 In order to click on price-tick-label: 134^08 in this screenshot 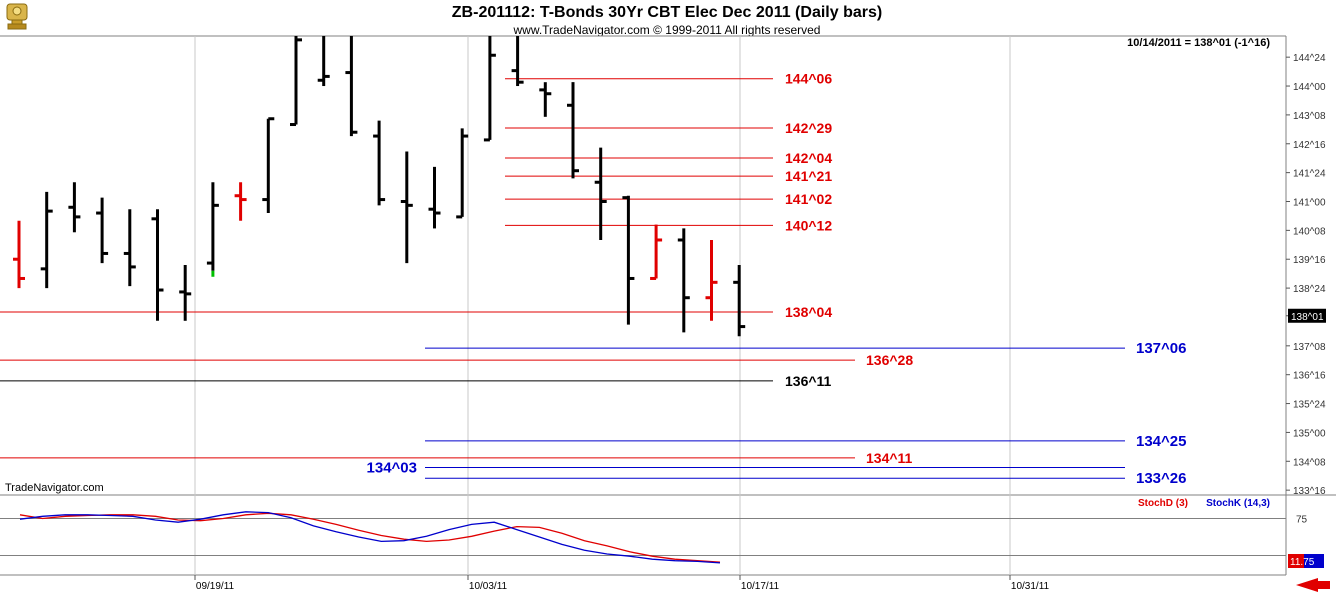, I will do `click(1309, 462)`.